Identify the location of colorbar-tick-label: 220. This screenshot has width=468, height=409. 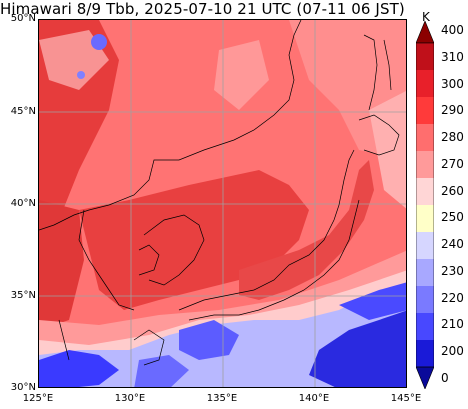
(452, 297).